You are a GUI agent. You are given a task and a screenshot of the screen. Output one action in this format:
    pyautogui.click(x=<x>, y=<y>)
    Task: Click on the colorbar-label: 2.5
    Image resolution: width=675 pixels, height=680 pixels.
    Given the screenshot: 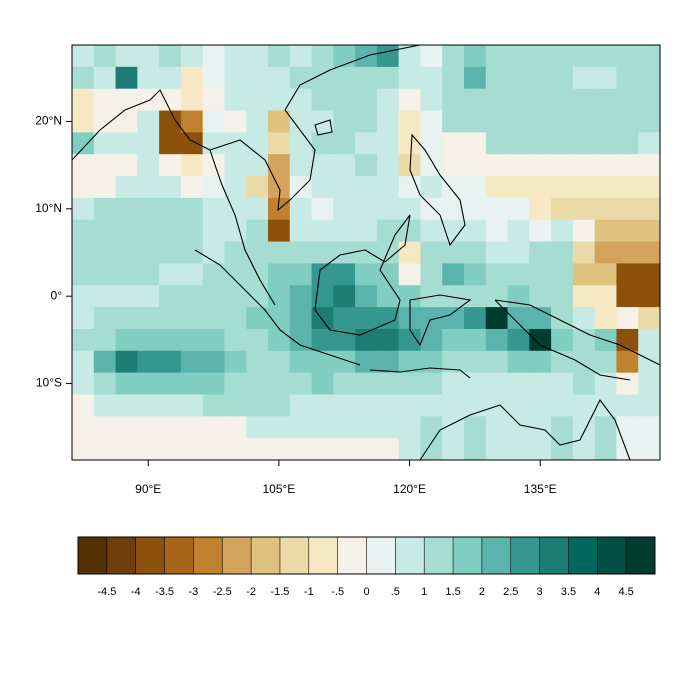 What is the action you would take?
    pyautogui.click(x=510, y=592)
    